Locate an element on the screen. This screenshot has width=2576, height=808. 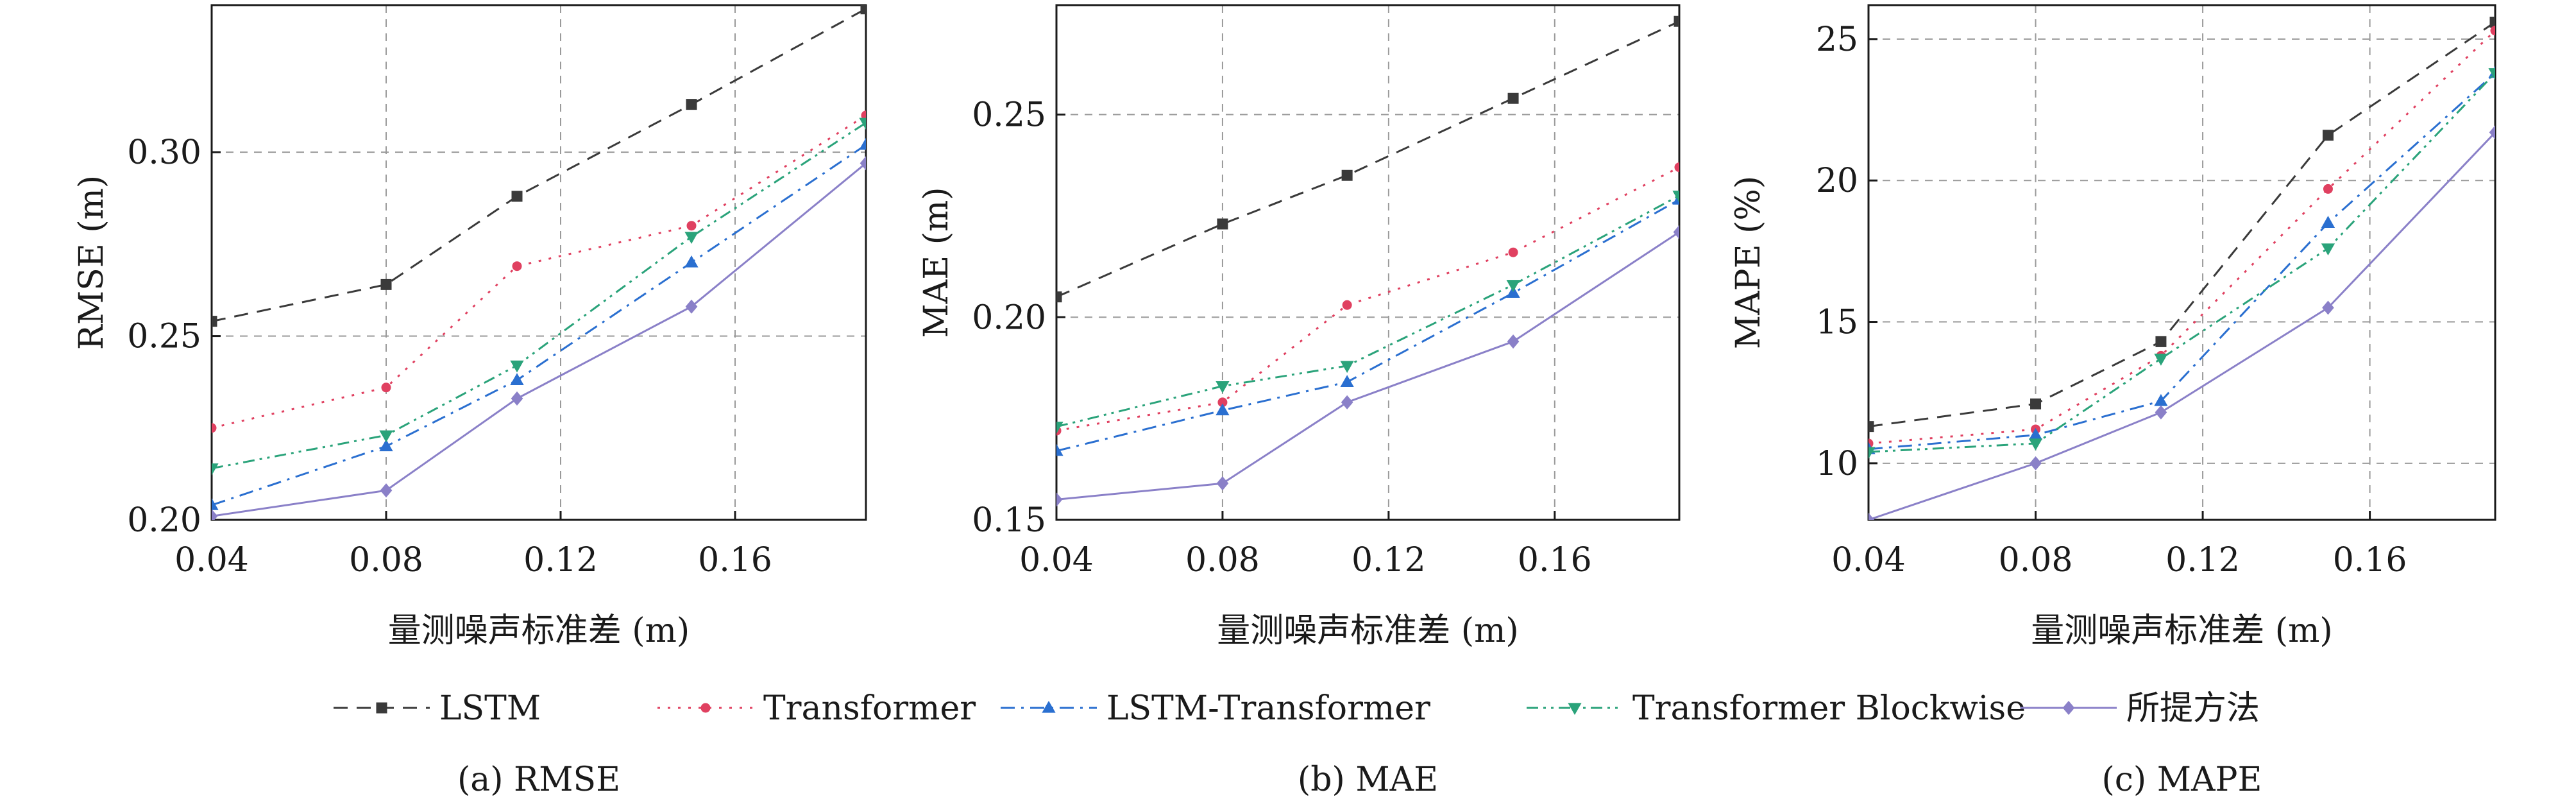
legend-item: Transformer Blockwise is located at coordinates (1776, 708).